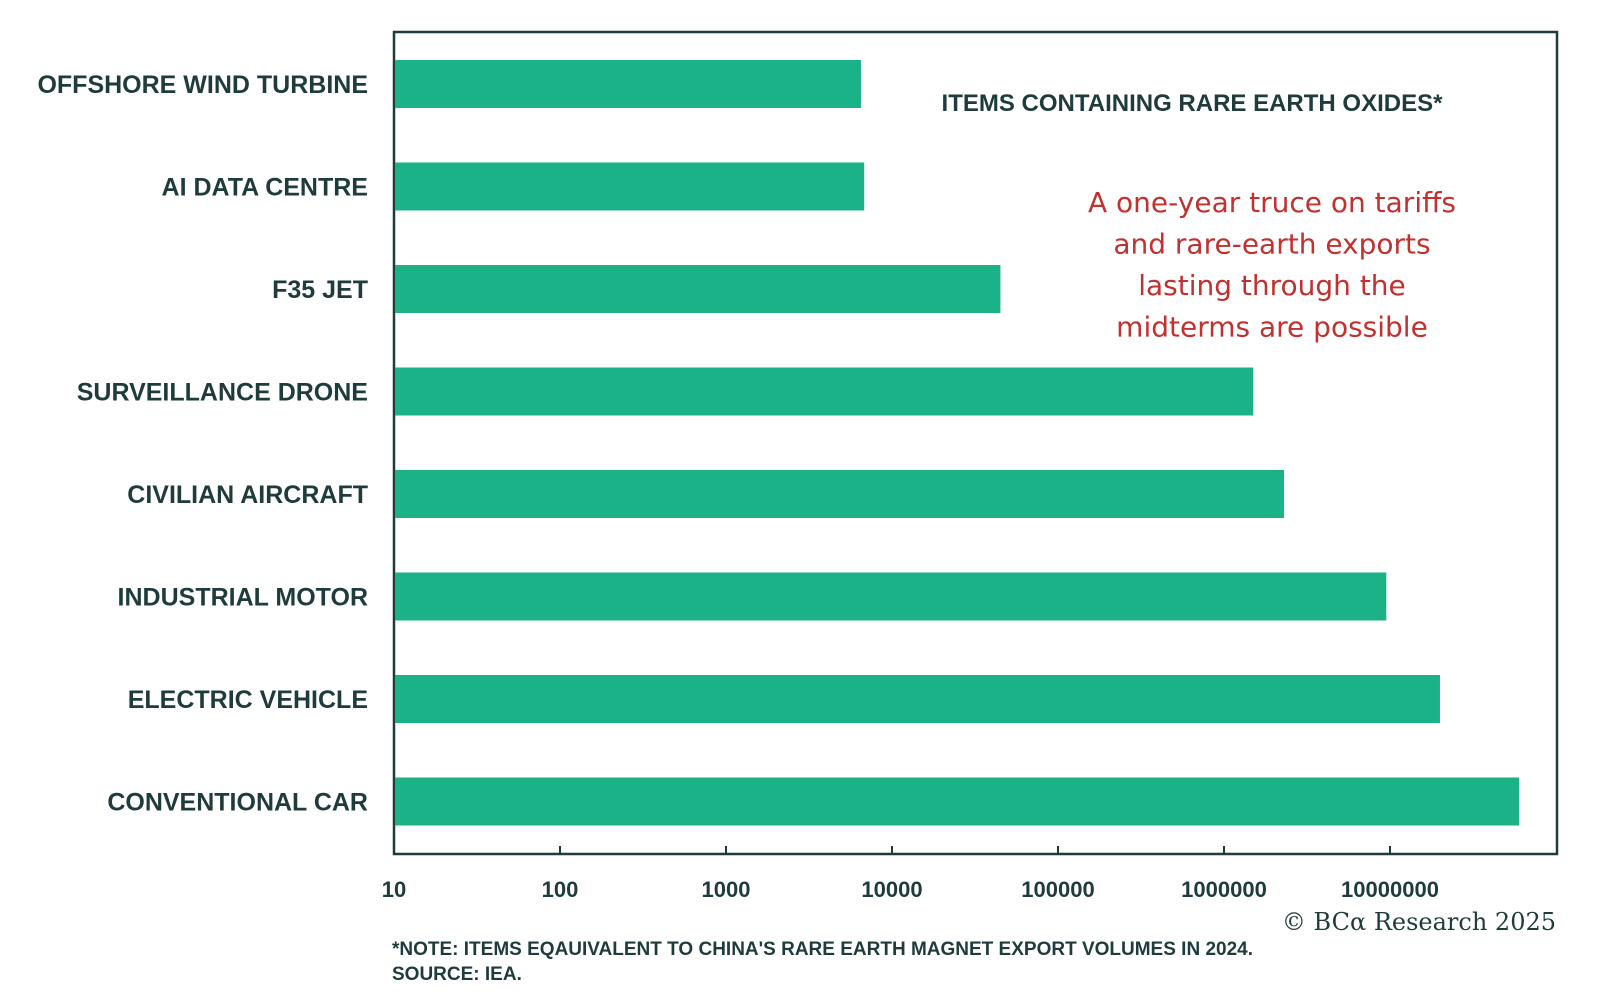 This screenshot has height=1000, width=1600. Describe the element at coordinates (628, 84) in the screenshot. I see `bar-offshore-wind-turbine` at that location.